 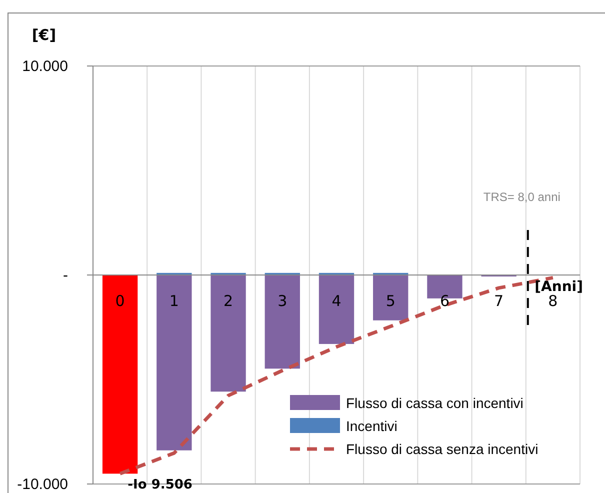 What do you see at coordinates (45, 66) in the screenshot?
I see `y-tick-label: 10.000` at bounding box center [45, 66].